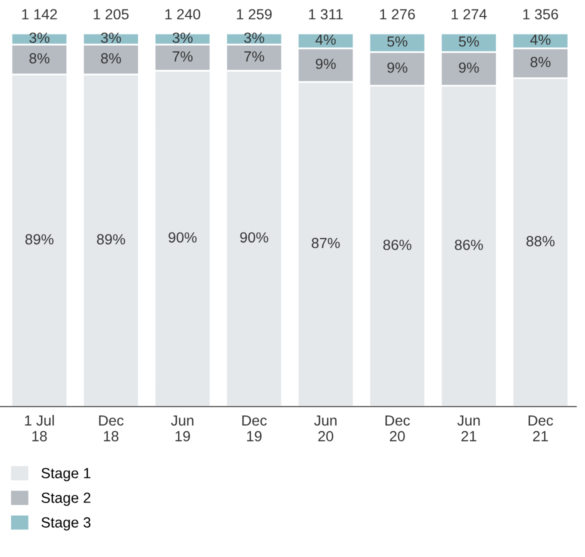 This screenshot has height=557, width=585. What do you see at coordinates (540, 14) in the screenshot?
I see `text: 1 356` at bounding box center [540, 14].